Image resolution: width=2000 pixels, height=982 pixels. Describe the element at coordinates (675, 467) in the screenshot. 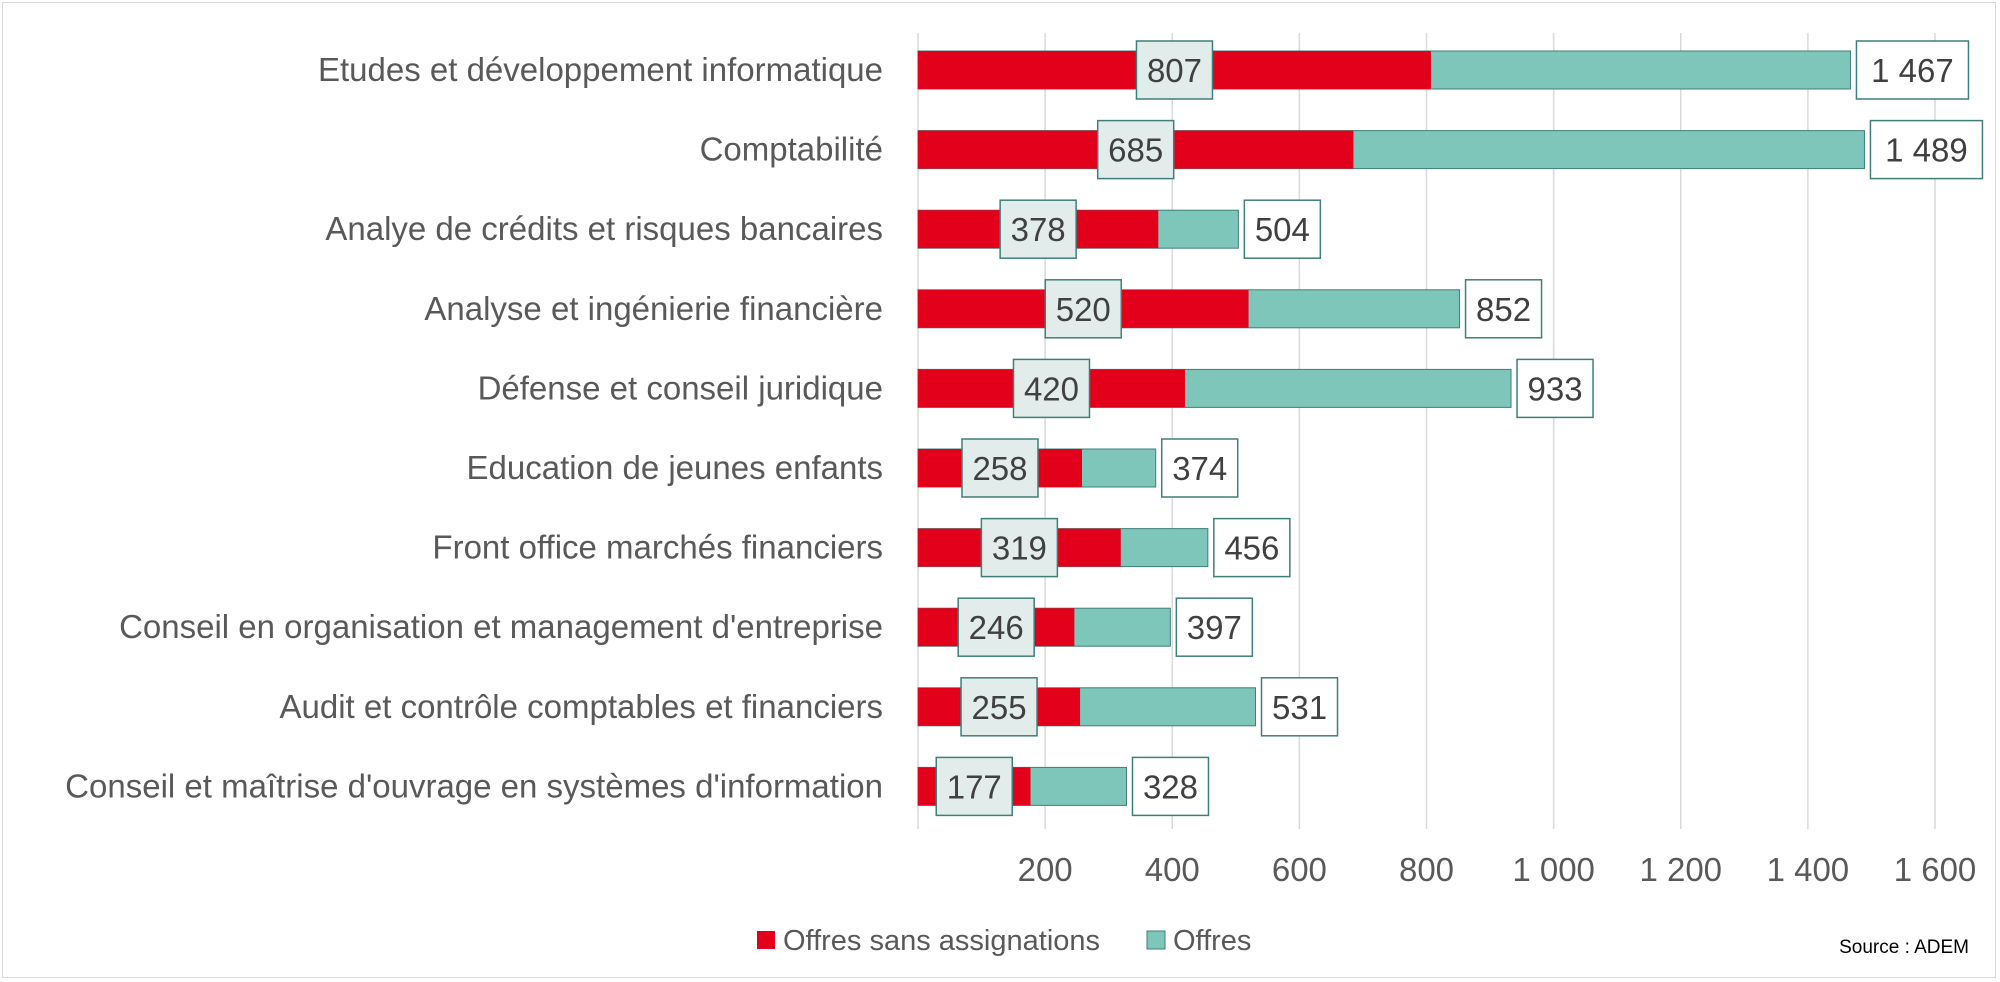

I see `category-label-education-de-jeunes-enfants: Education de jeunes enfants` at that location.